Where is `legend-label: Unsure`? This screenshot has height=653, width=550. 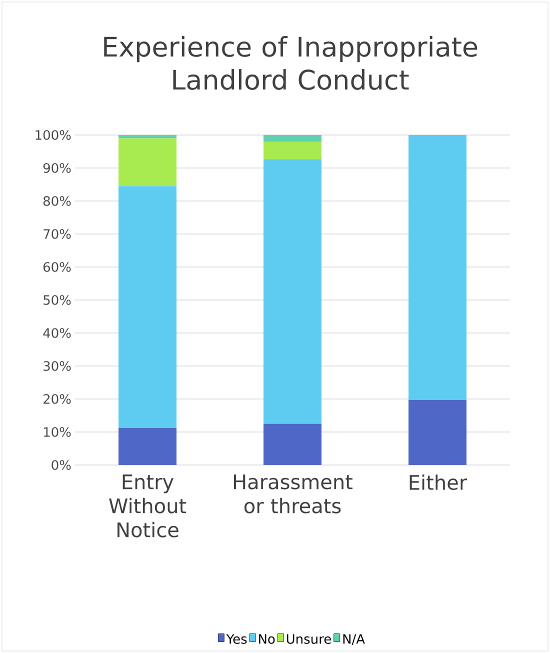
legend-label: Unsure is located at coordinates (308, 639).